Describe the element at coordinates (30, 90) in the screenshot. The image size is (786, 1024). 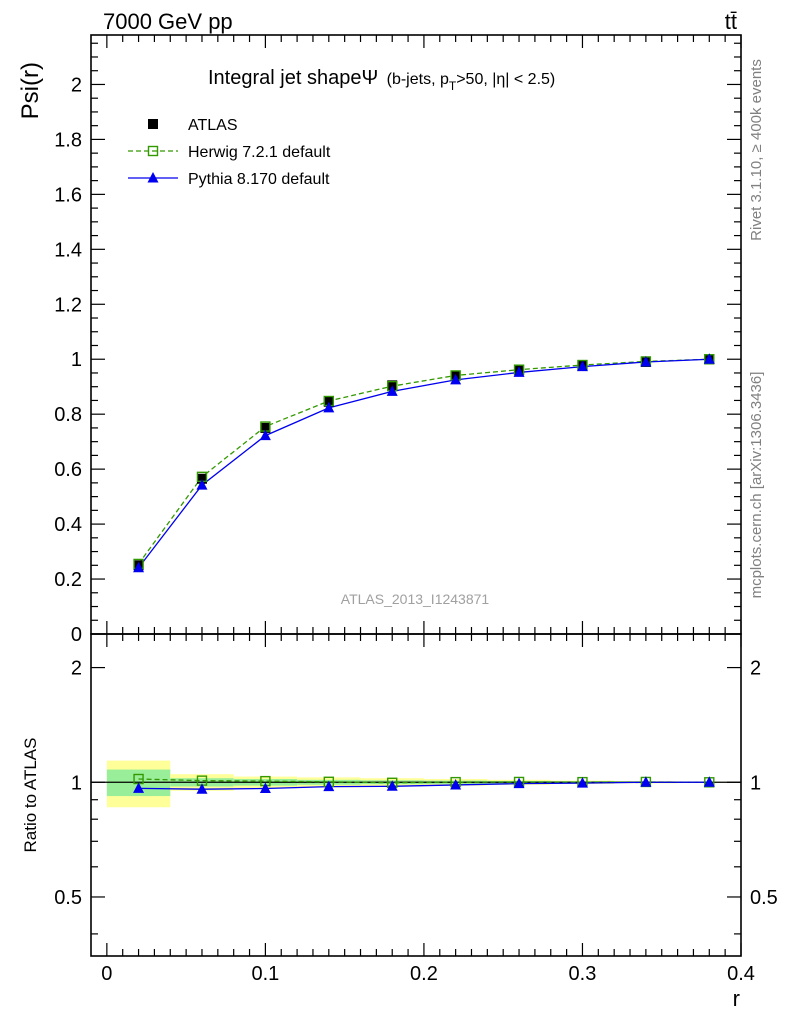
I see `y-axis-label: Psi(r)` at that location.